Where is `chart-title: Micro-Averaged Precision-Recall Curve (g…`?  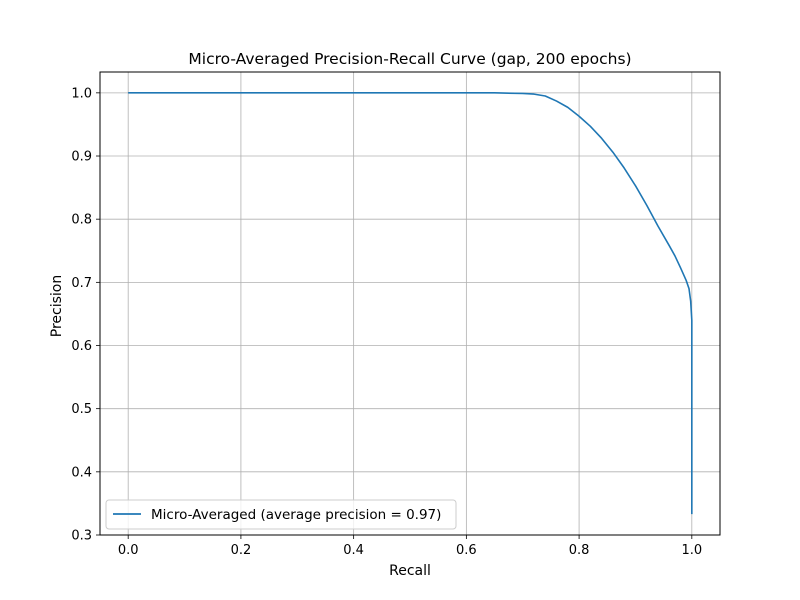
chart-title: Micro-Averaged Precision-Recall Curve (g… is located at coordinates (409, 59).